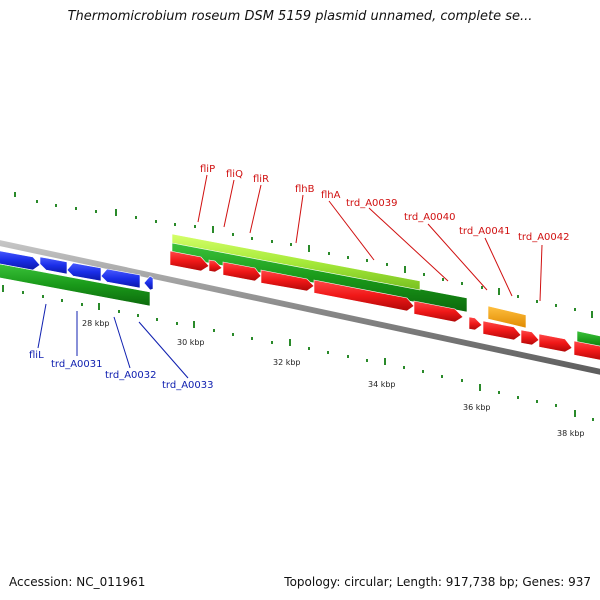 This screenshot has height=600, width=600. I want to click on forward-strand-genes, so click(384, 305).